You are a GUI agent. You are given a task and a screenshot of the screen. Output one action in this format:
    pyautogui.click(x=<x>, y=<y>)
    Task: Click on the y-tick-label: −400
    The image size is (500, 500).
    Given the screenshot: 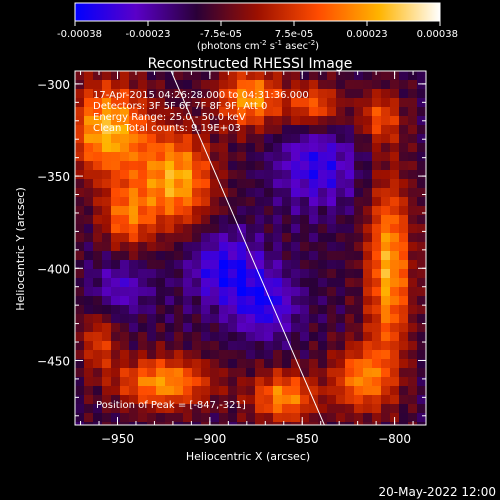 What is the action you would take?
    pyautogui.click(x=53, y=269)
    